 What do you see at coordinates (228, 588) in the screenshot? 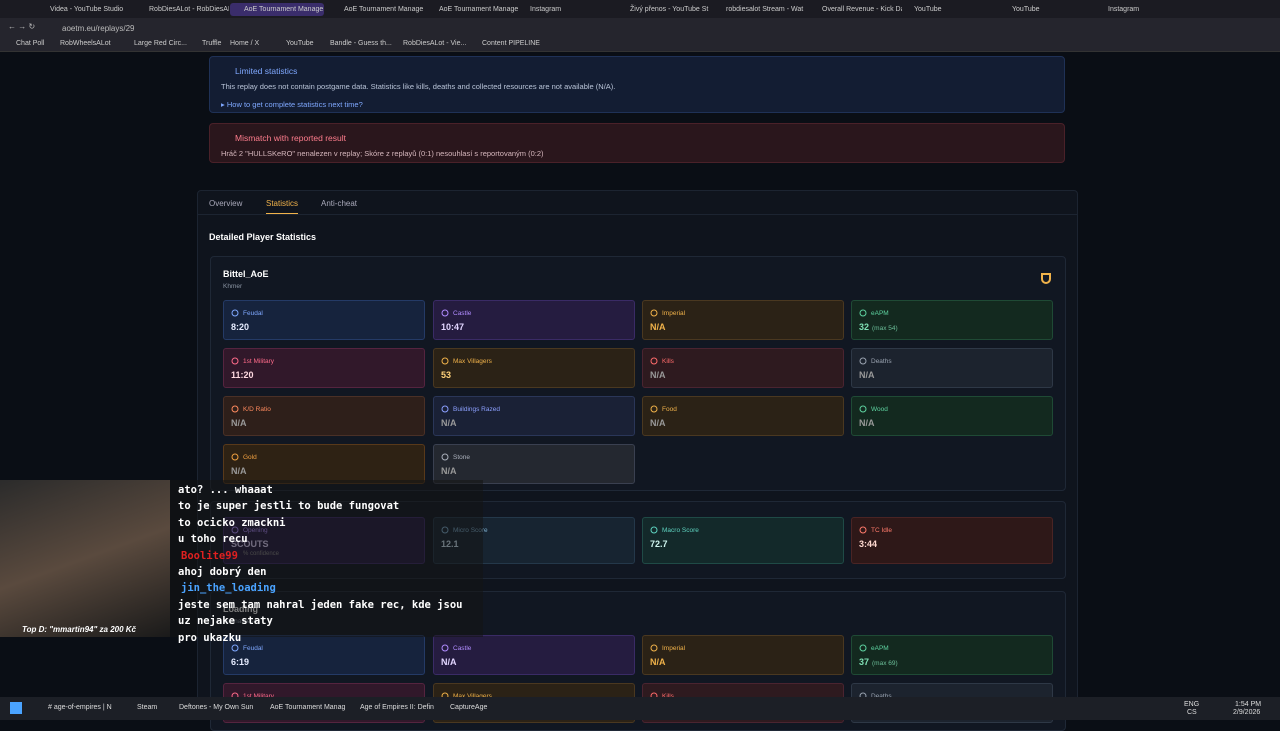
I see `chat-user: jin_the_loading` at bounding box center [228, 588].